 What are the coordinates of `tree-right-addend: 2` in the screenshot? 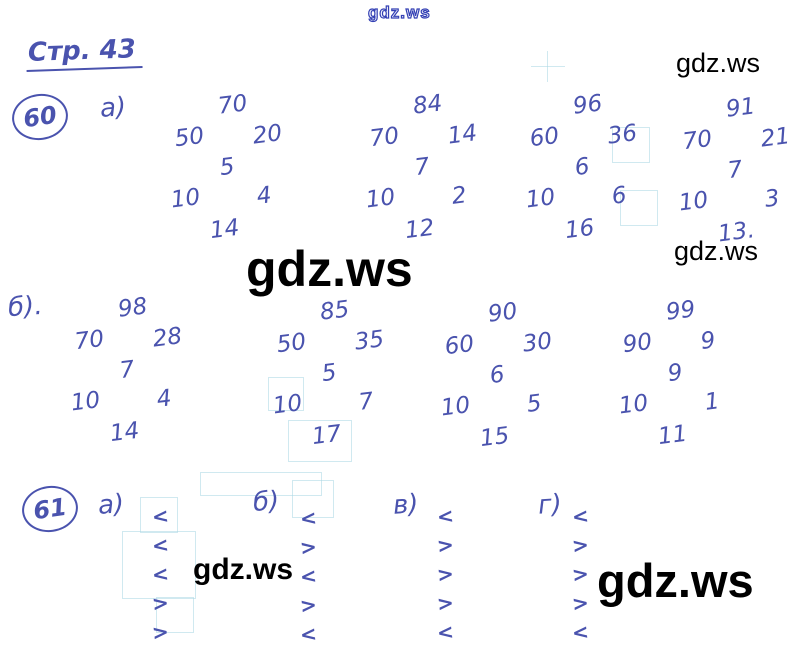 It's located at (459, 196).